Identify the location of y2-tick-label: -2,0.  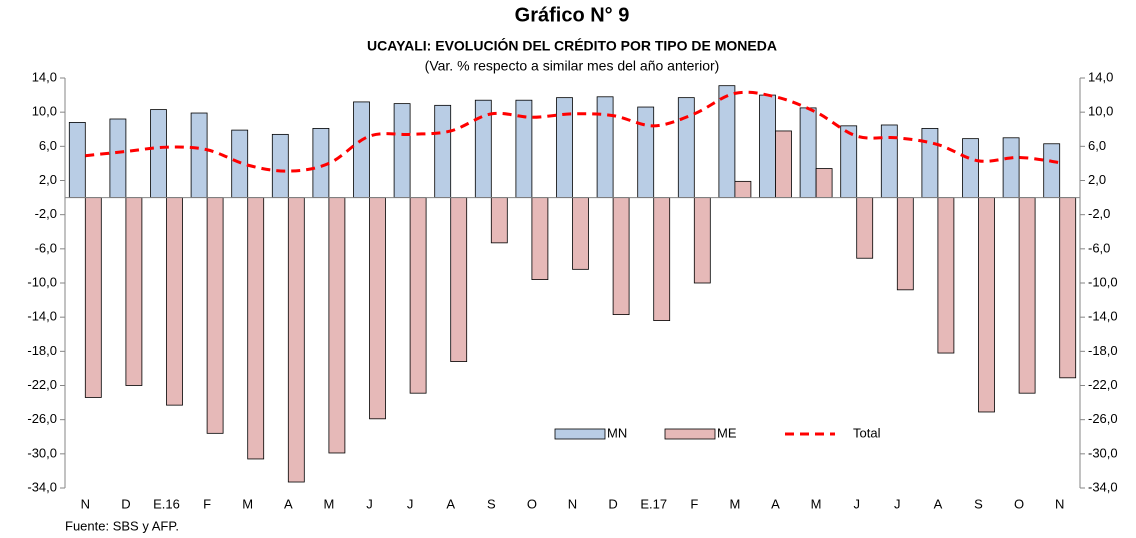
(1099, 213).